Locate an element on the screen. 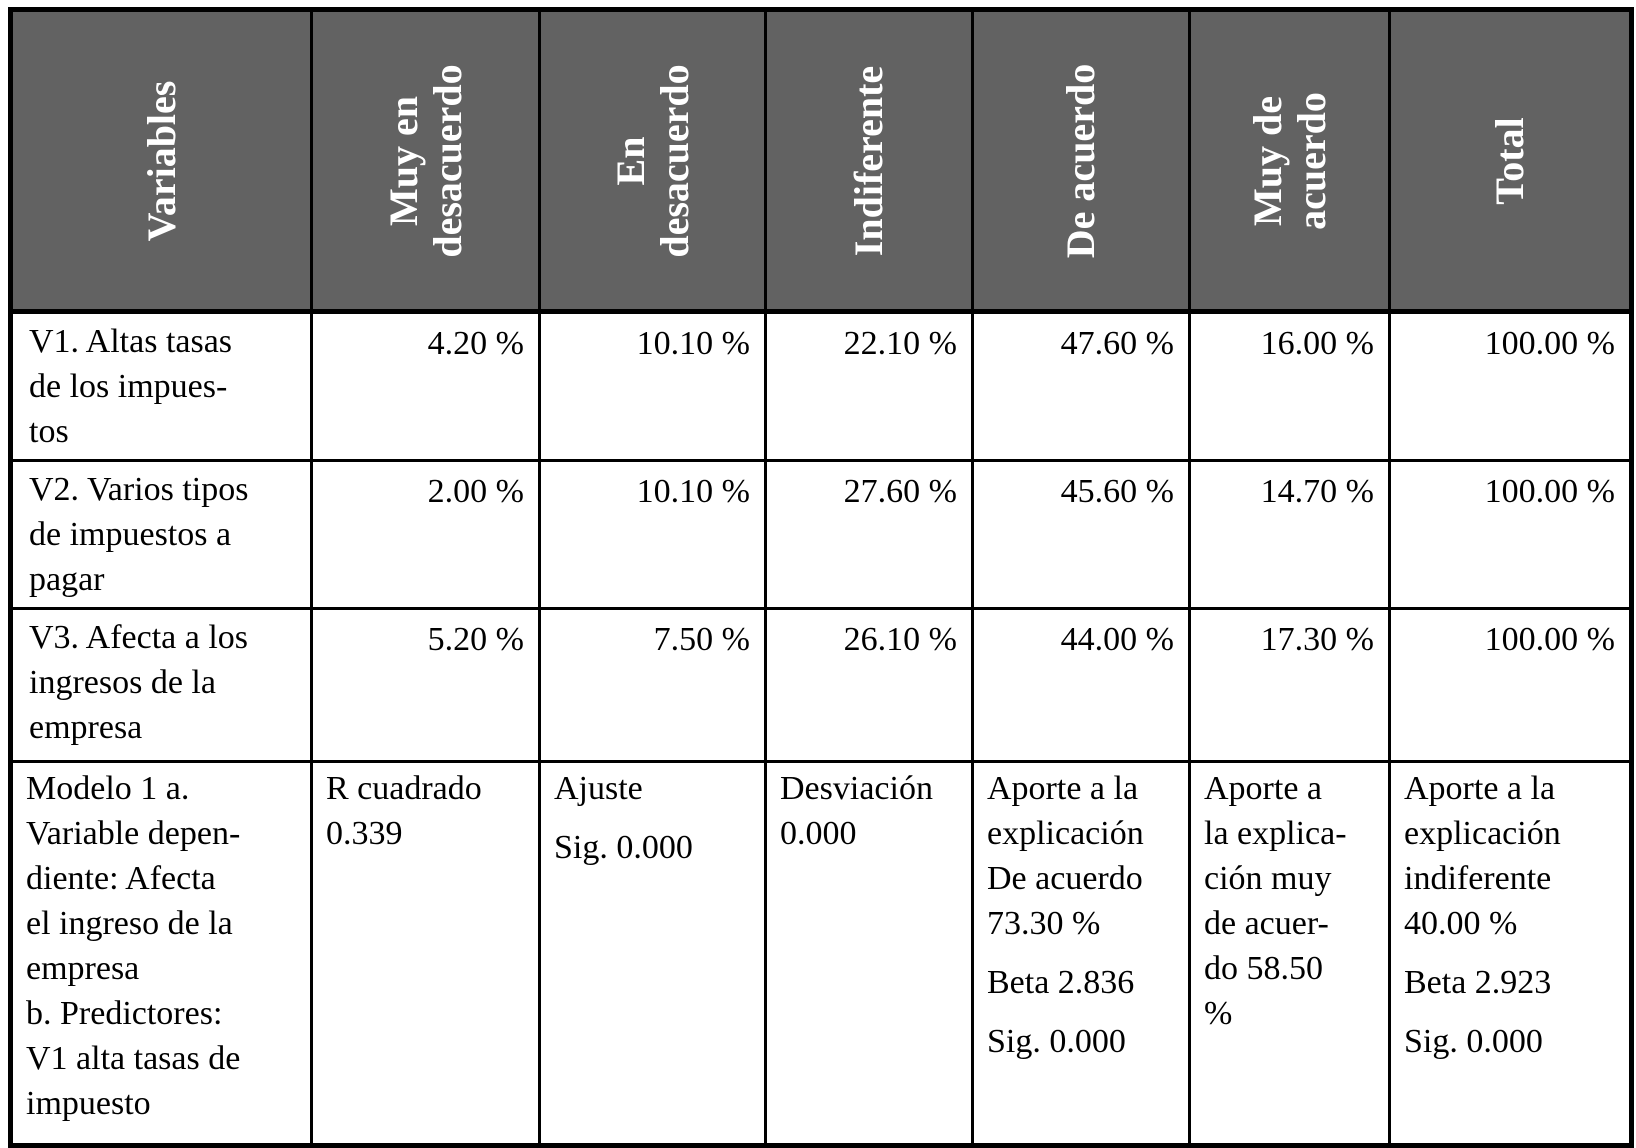 Image resolution: width=1636 pixels, height=1148 pixels. variable-name-cell: V2. Varios tipos de impuestos a pagar is located at coordinates (161, 534).